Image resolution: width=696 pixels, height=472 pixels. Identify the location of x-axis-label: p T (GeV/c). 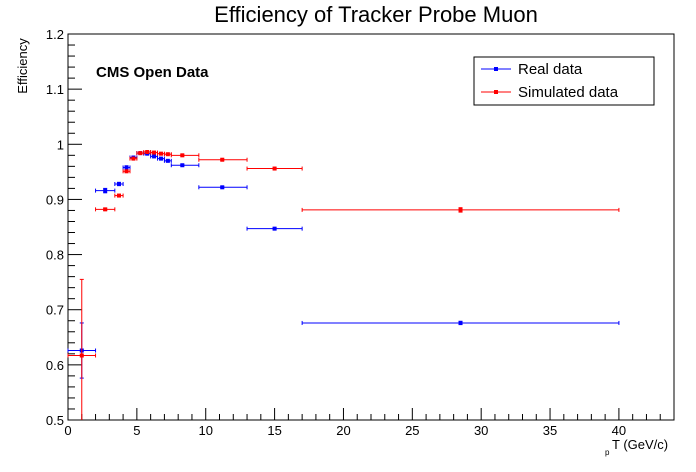
(636, 447).